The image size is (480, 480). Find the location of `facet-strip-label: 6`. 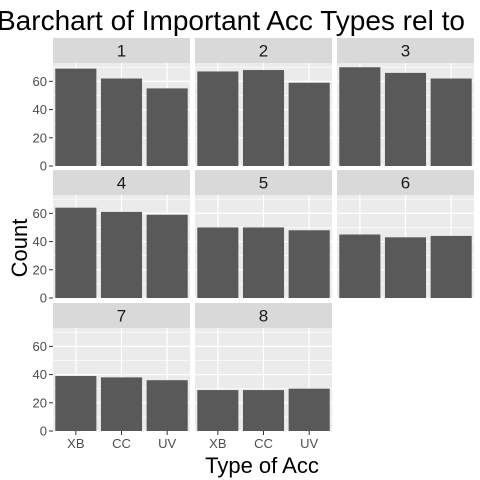

facet-strip-label: 6 is located at coordinates (405, 183).